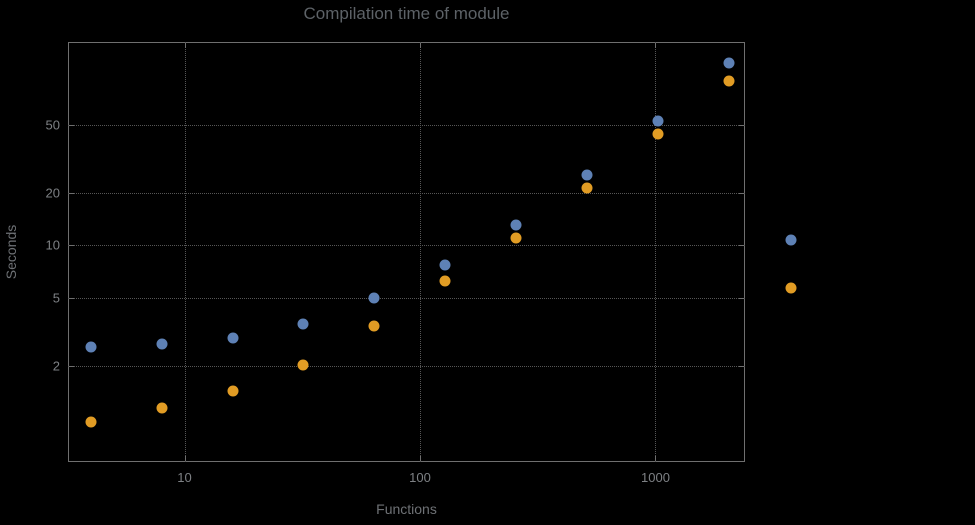  What do you see at coordinates (11, 252) in the screenshot?
I see `y-axis-label: Seconds` at bounding box center [11, 252].